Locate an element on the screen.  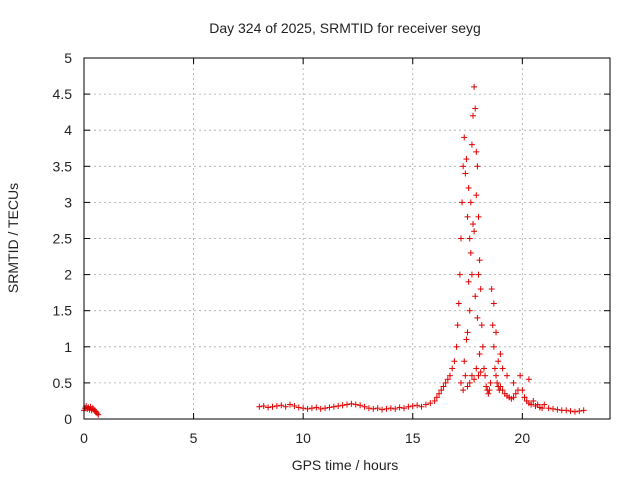
y-tick-label: 1 is located at coordinates (68, 347).